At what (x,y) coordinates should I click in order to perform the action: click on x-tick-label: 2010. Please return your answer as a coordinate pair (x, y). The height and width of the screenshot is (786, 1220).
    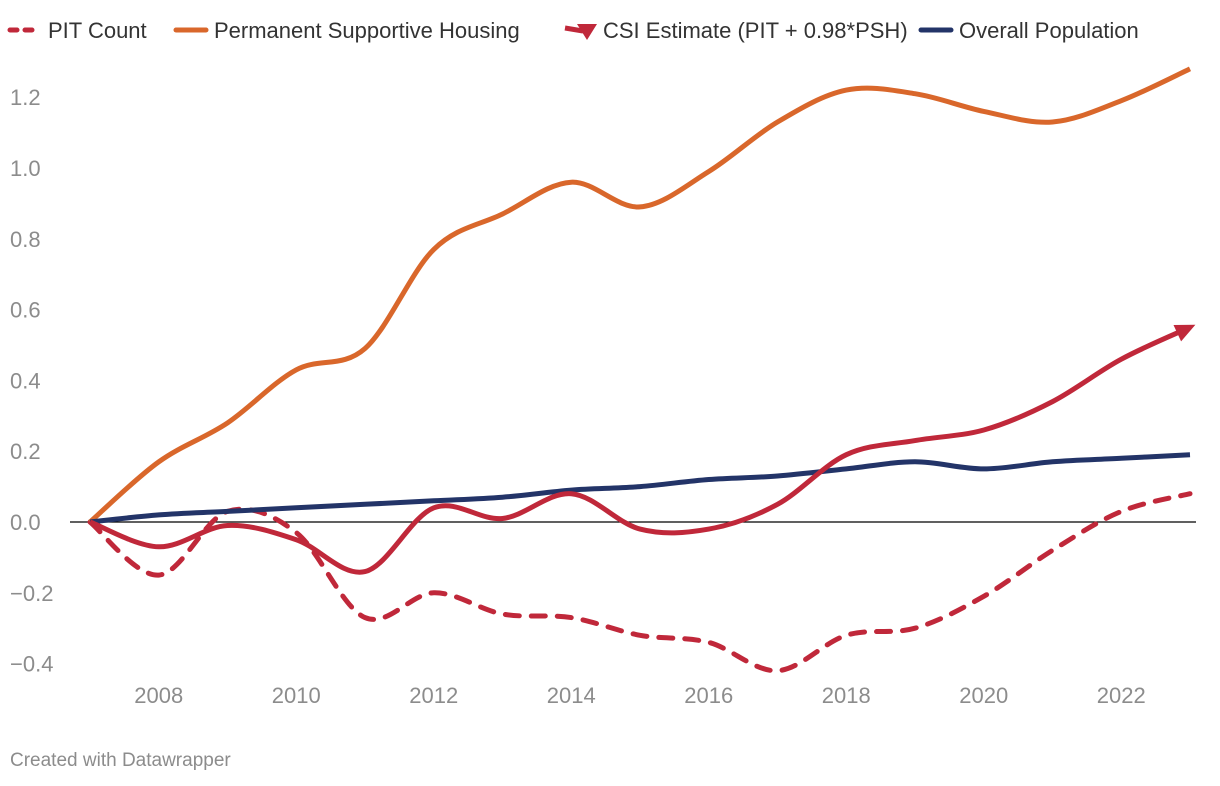
    Looking at the image, I should click on (296, 695).